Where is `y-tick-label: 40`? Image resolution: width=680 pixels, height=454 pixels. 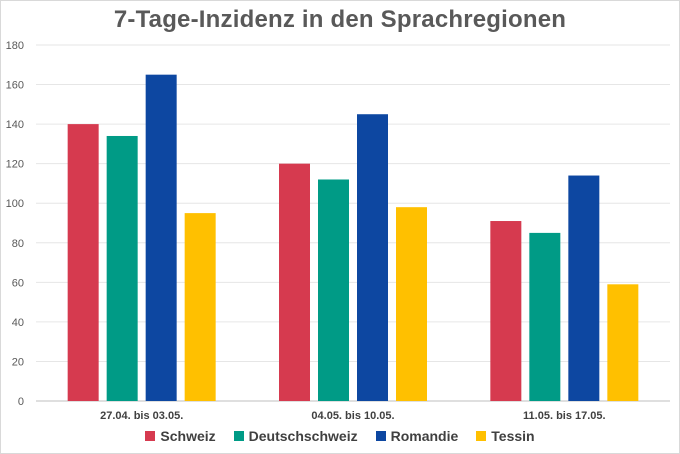
y-tick-label: 40 is located at coordinates (18, 323).